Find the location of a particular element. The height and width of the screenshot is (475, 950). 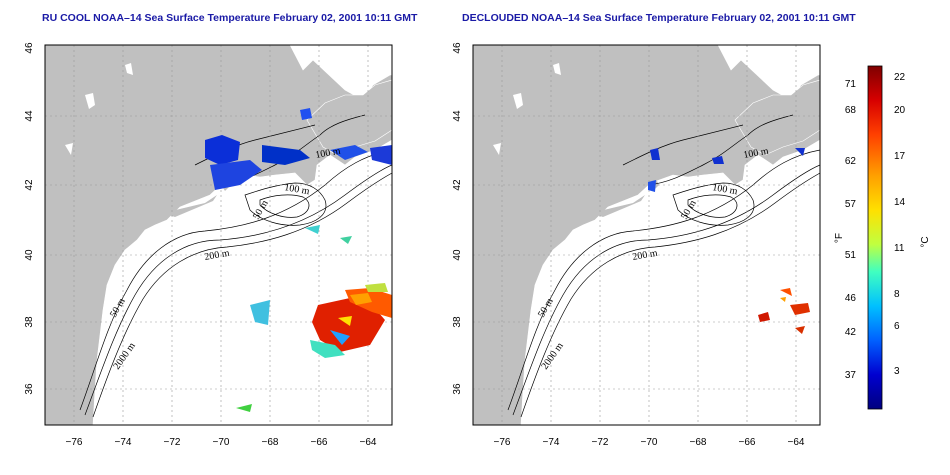

c-tick-label: 8 is located at coordinates (897, 294).